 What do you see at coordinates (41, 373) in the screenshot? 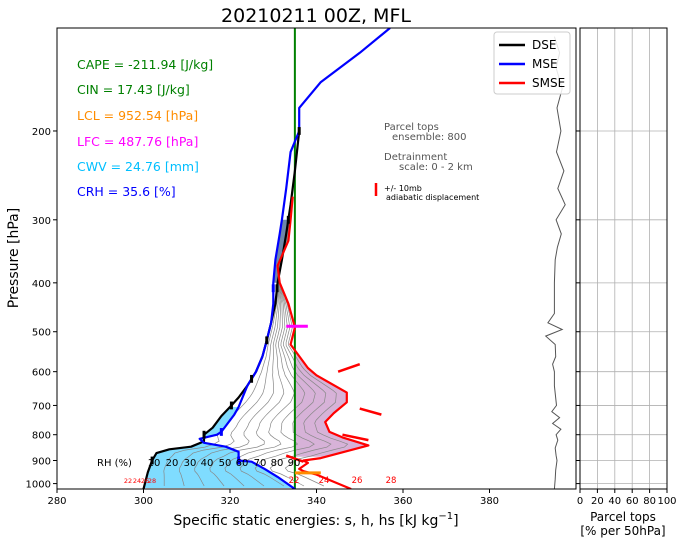
I see `y-tick-label-600: 600` at bounding box center [41, 373].